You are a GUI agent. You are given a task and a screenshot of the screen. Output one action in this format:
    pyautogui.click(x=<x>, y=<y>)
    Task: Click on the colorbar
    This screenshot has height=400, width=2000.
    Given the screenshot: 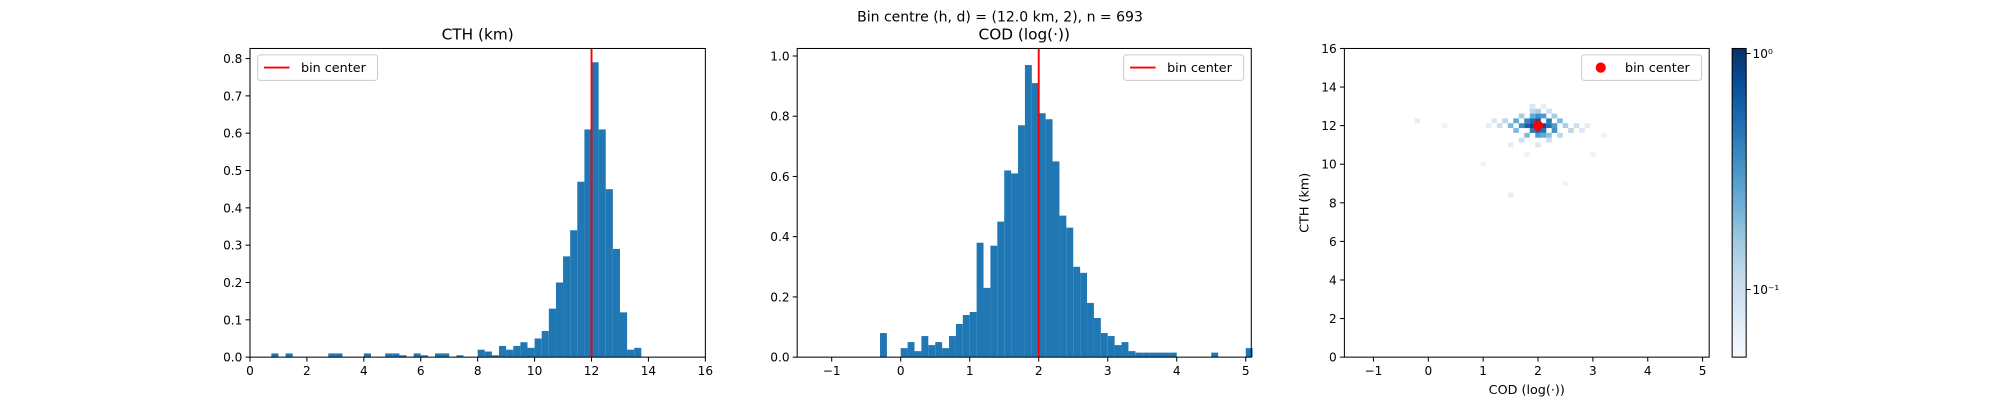 What is the action you would take?
    pyautogui.click(x=1739, y=202)
    